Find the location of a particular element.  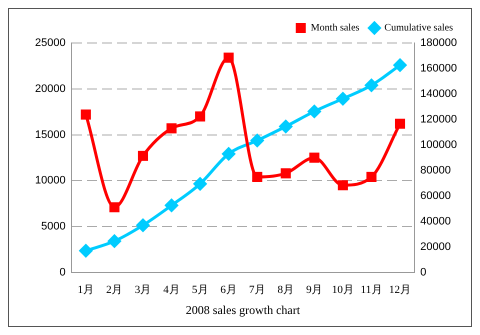

y-tick-label: 0 is located at coordinates (62, 272).